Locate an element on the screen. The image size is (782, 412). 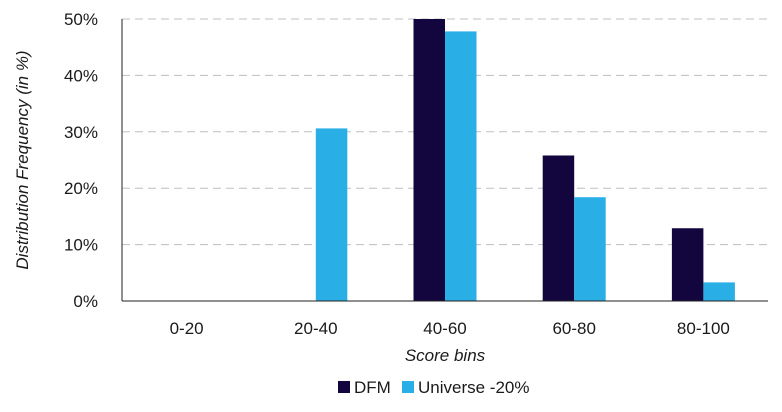
y-tick-labels: 0% 10% 20% 30% 40% 50% is located at coordinates (81, 160).